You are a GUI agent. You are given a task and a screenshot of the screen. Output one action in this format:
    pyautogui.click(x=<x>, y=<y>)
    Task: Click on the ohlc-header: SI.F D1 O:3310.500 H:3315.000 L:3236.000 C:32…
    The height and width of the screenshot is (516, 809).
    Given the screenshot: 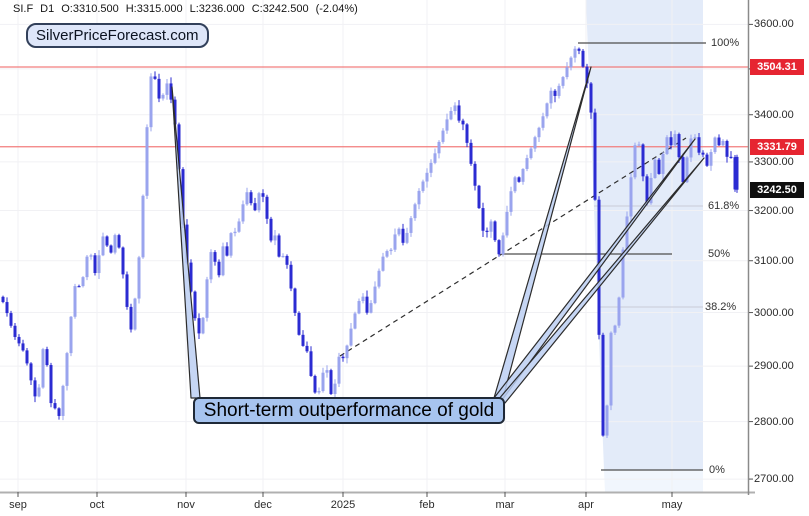 What is the action you would take?
    pyautogui.click(x=189, y=9)
    